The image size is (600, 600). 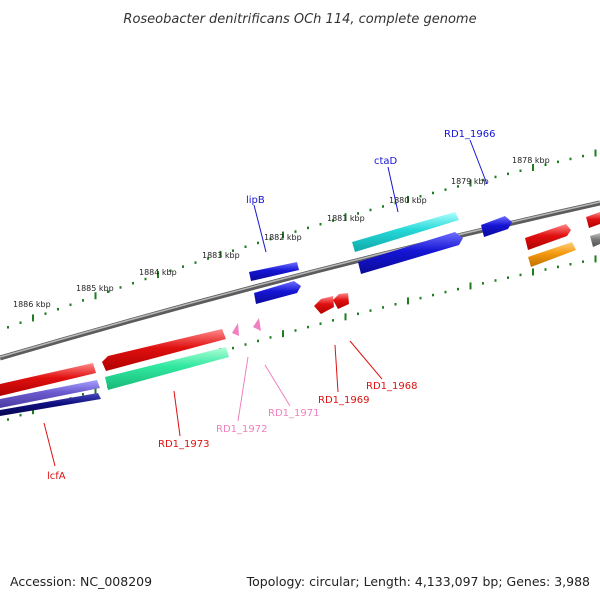 What do you see at coordinates (324, 305) in the screenshot?
I see `gene-RD1-1969-arrow` at bounding box center [324, 305].